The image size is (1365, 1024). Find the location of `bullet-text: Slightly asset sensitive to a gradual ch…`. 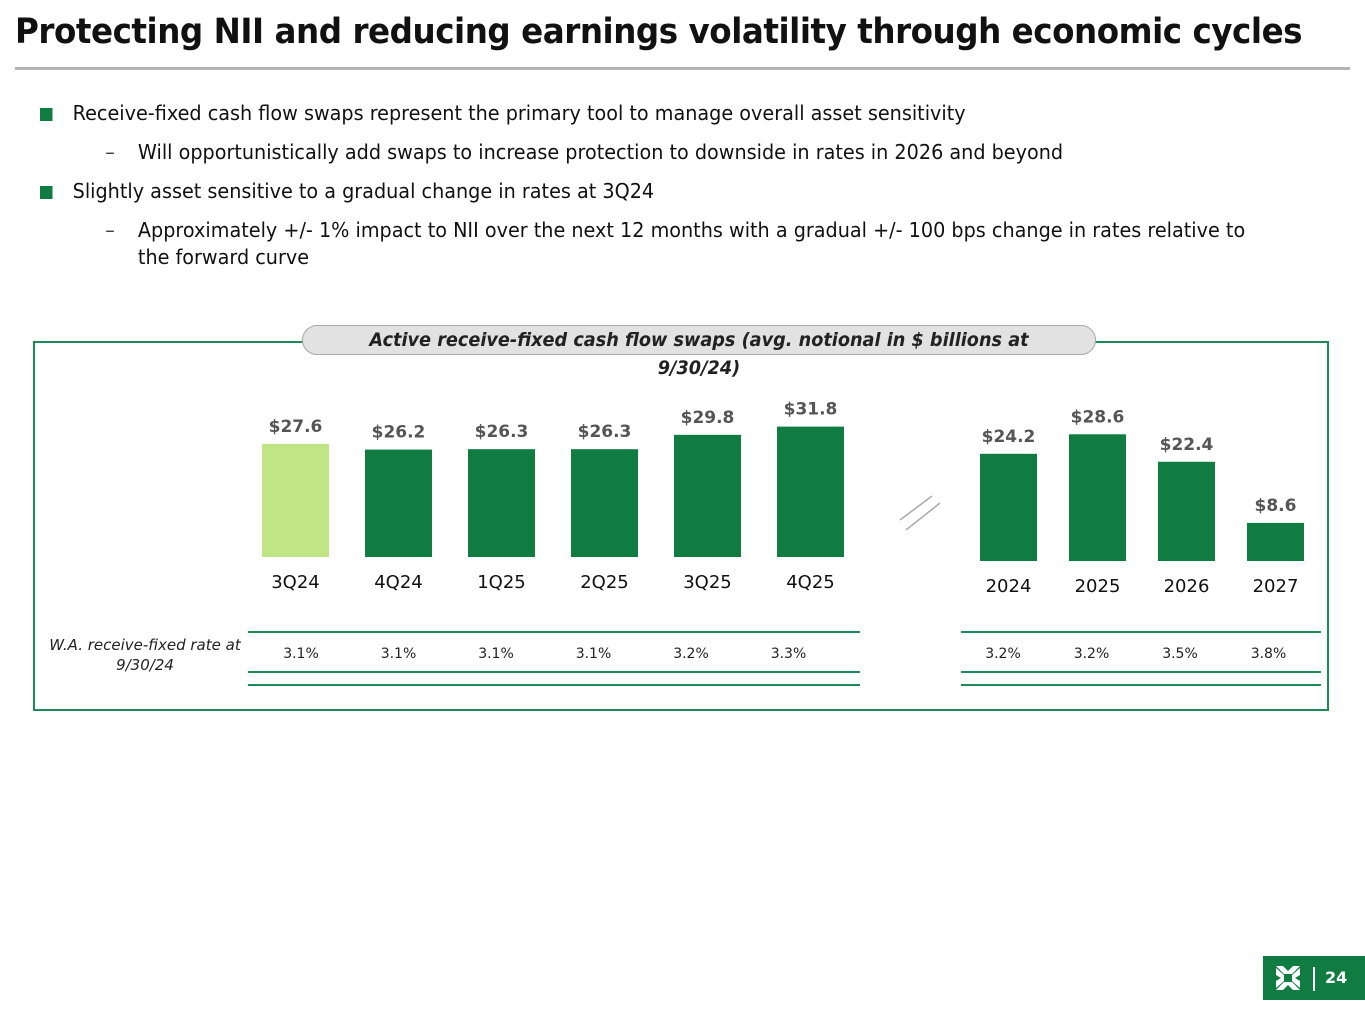

bullet-text: Slightly asset sensitive to a gradual ch… is located at coordinates (363, 191).